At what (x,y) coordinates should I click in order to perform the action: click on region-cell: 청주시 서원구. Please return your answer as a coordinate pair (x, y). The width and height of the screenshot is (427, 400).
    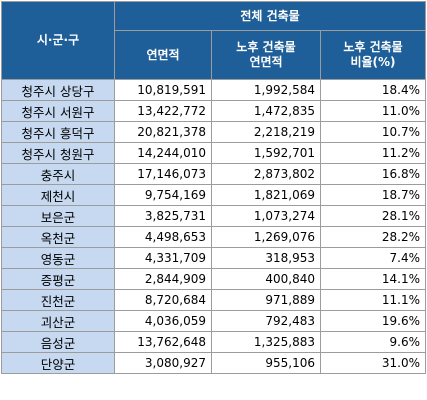
    Looking at the image, I should click on (58, 111).